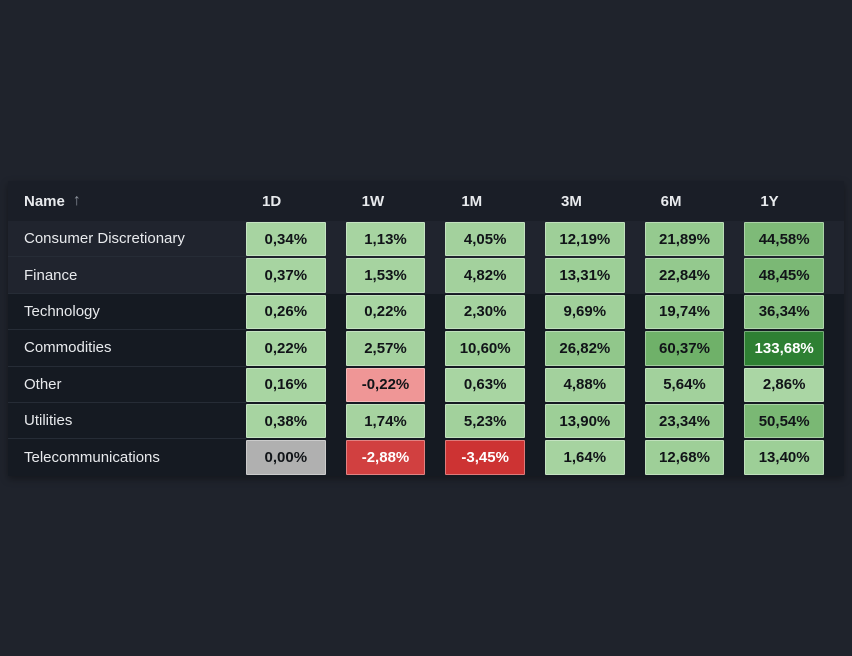  What do you see at coordinates (127, 385) in the screenshot?
I see `row-label-other: Other` at bounding box center [127, 385].